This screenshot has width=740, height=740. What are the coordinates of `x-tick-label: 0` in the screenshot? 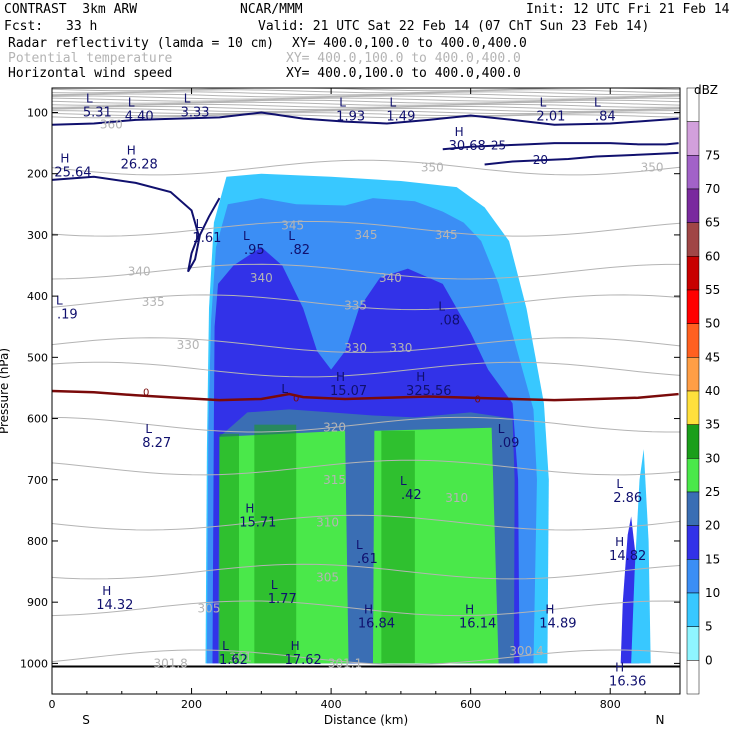 It's located at (52, 704).